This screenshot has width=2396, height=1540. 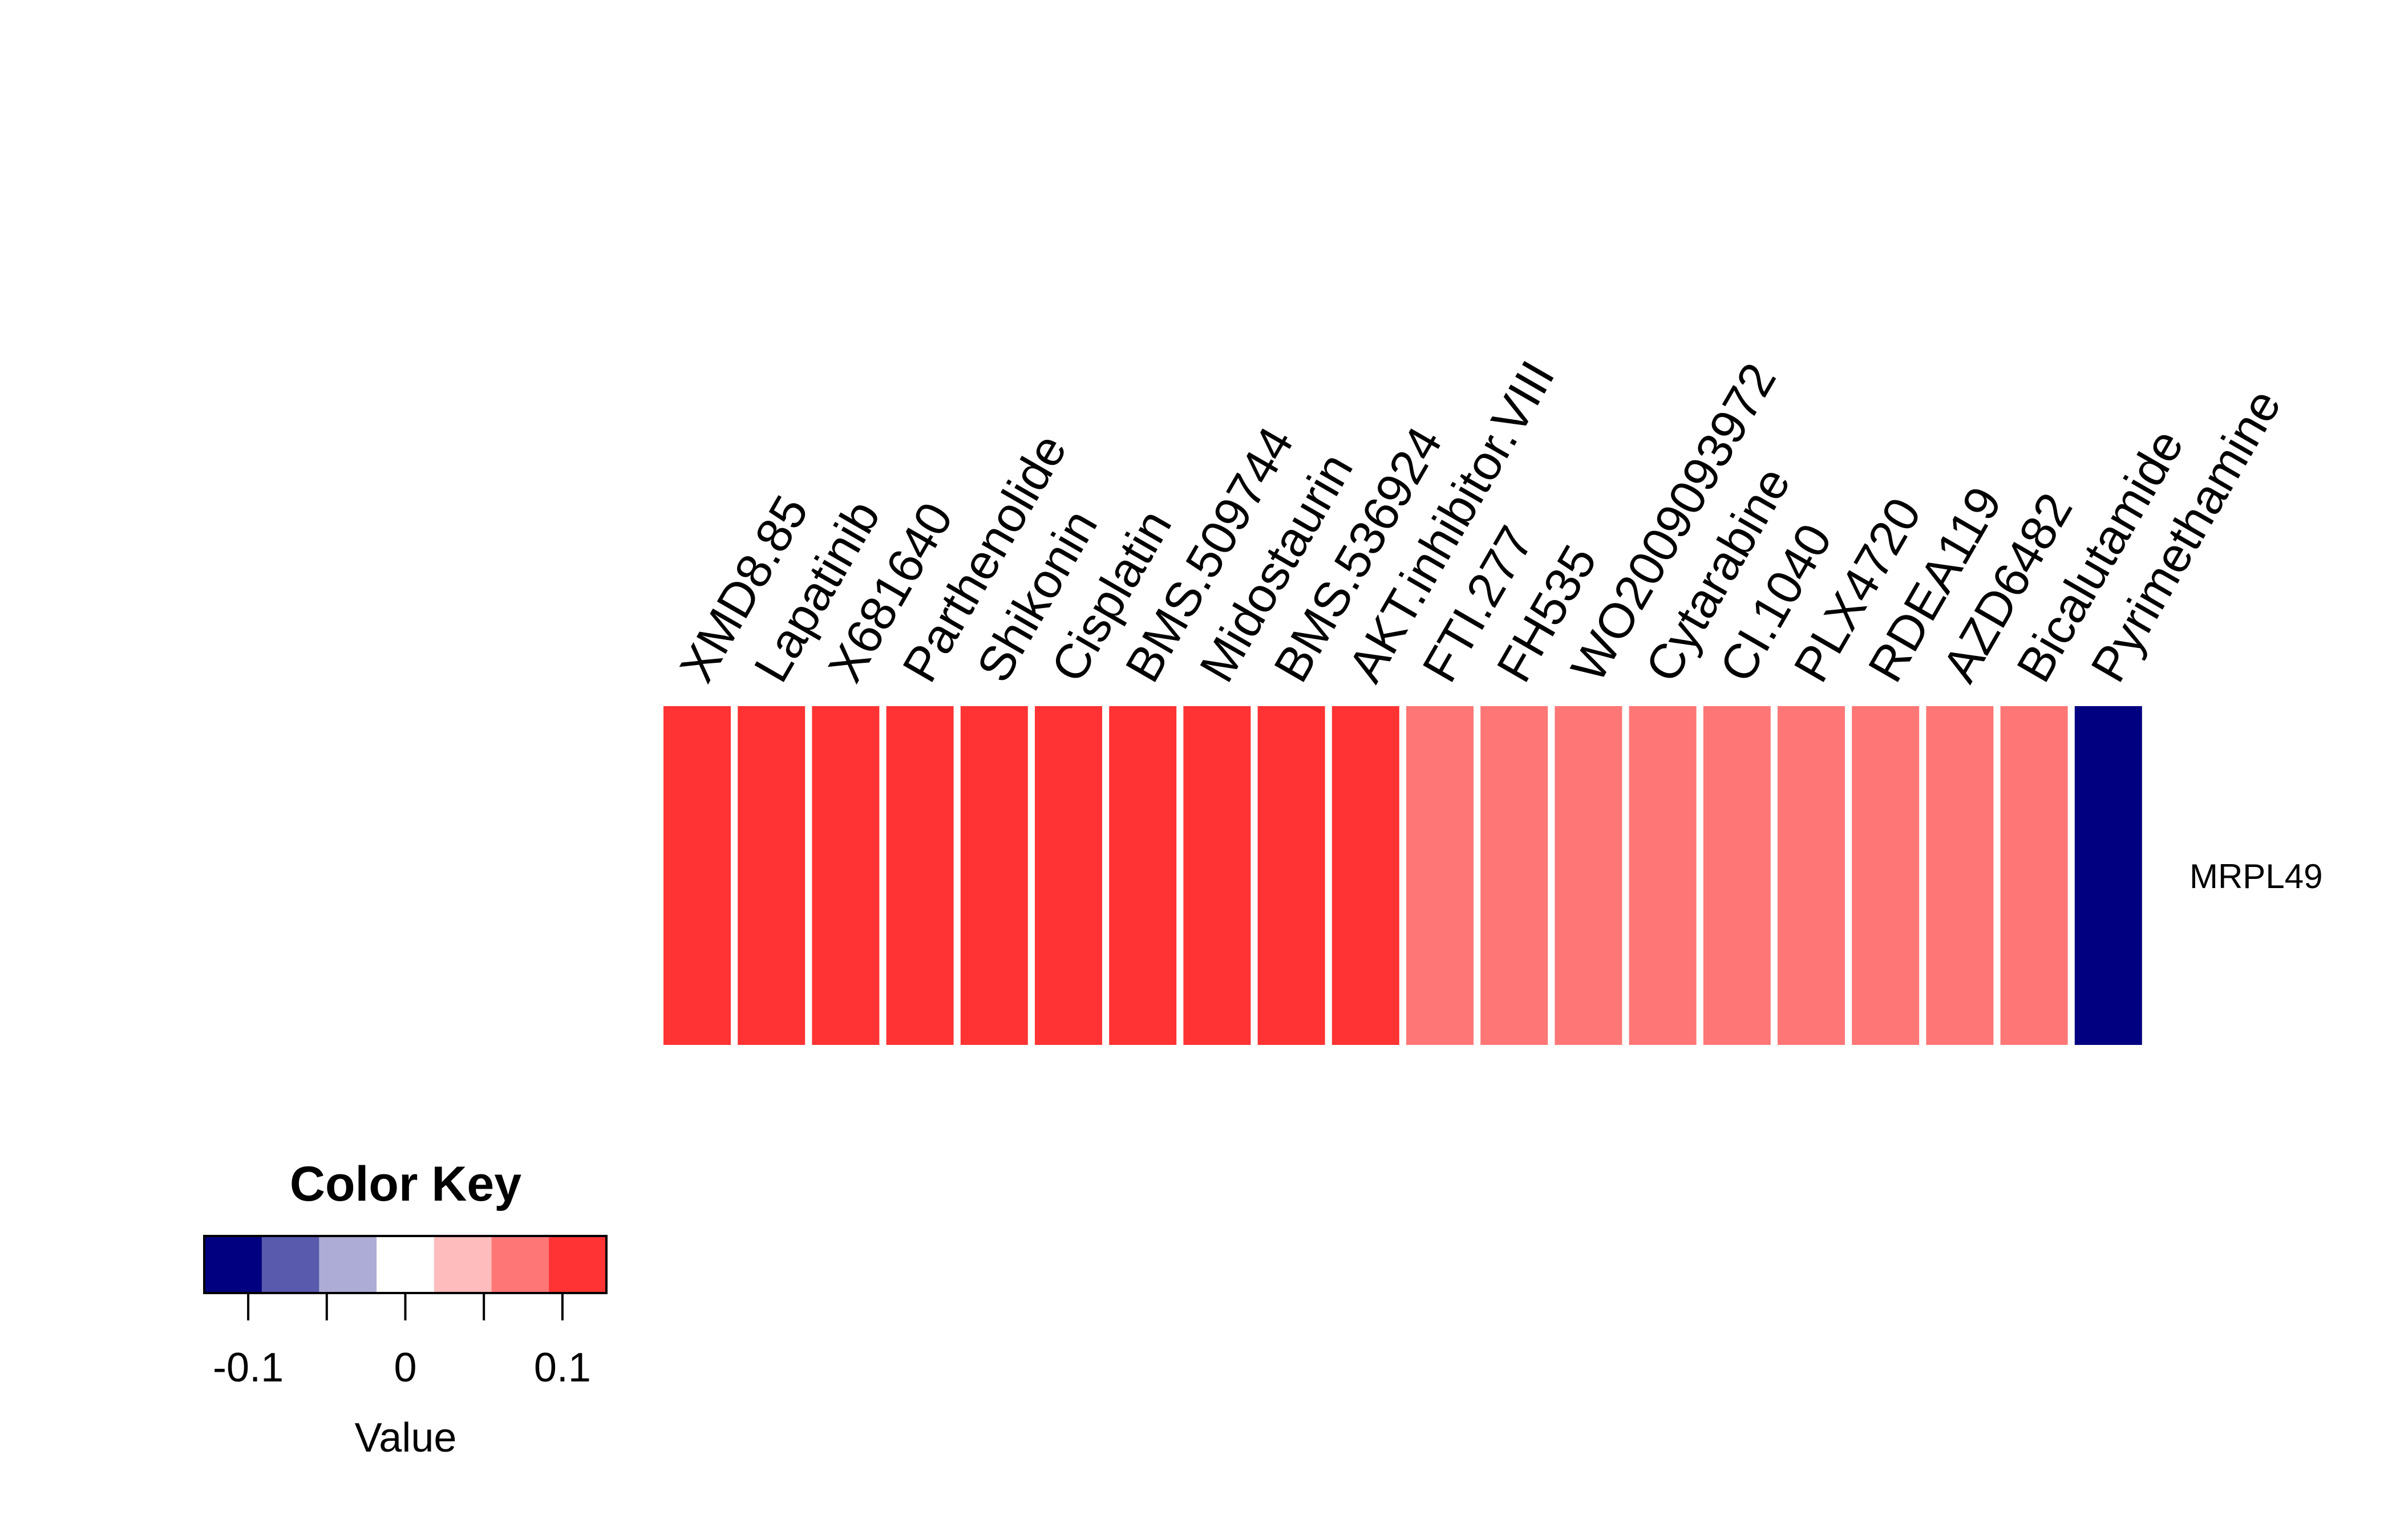 What do you see at coordinates (1402, 876) in the screenshot?
I see `heatmap-cells` at bounding box center [1402, 876].